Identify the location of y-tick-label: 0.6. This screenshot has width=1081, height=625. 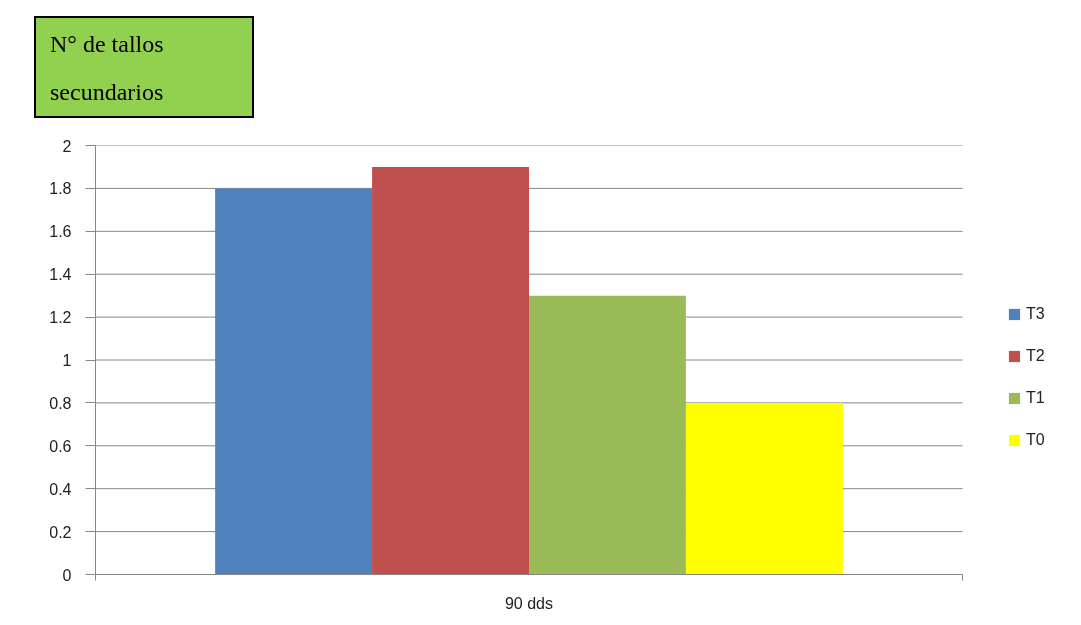
(60, 446).